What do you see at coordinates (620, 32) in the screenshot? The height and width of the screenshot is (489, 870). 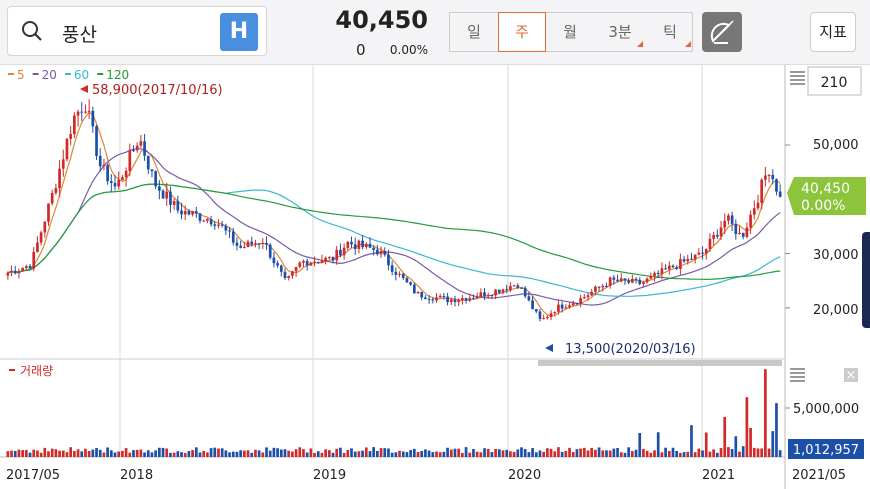 I see `period-tab-4: 3분` at bounding box center [620, 32].